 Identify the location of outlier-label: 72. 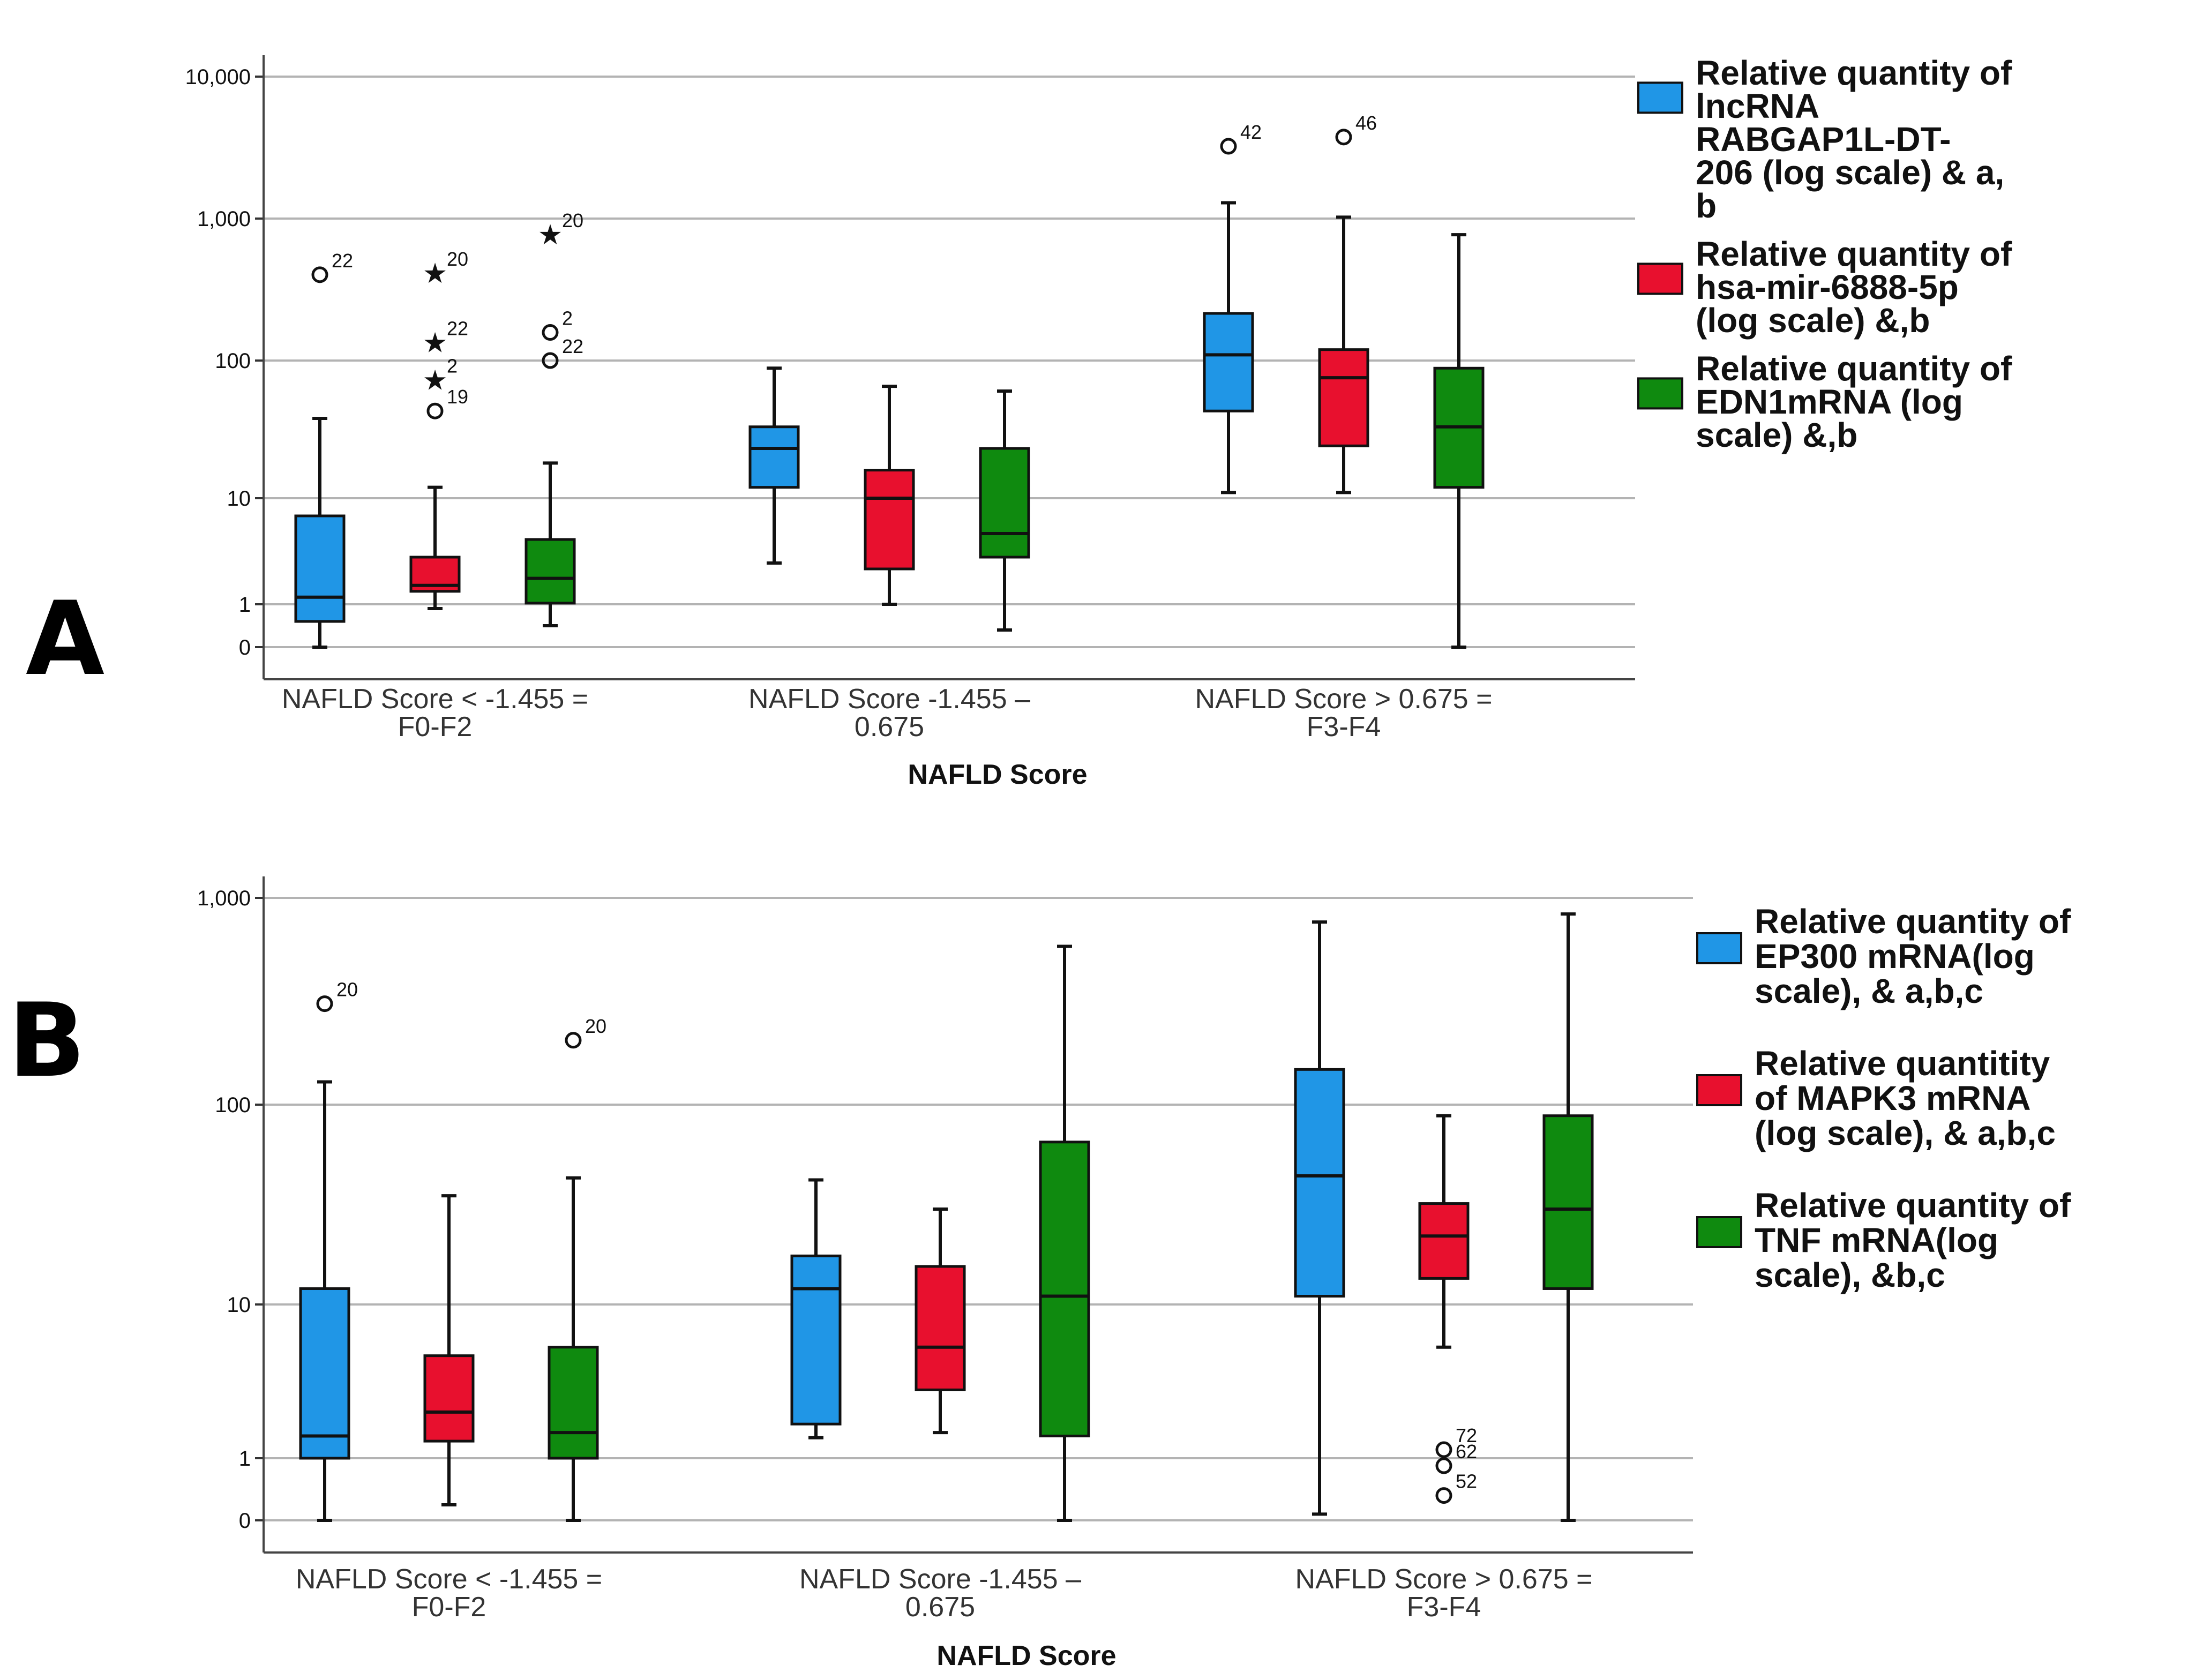
(1466, 1435).